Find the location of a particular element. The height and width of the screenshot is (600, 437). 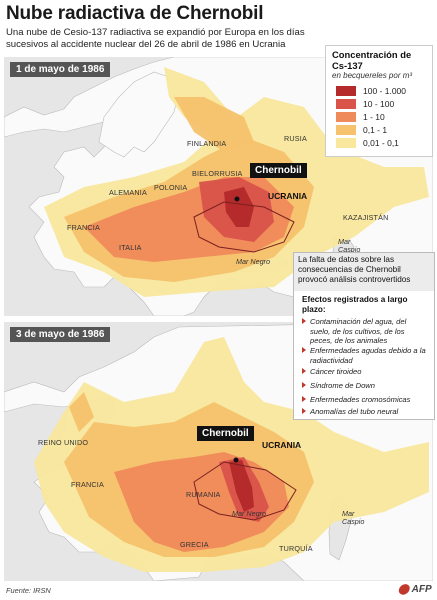

legend-label-1: 100 - 1.000 is located at coordinates (385, 91).